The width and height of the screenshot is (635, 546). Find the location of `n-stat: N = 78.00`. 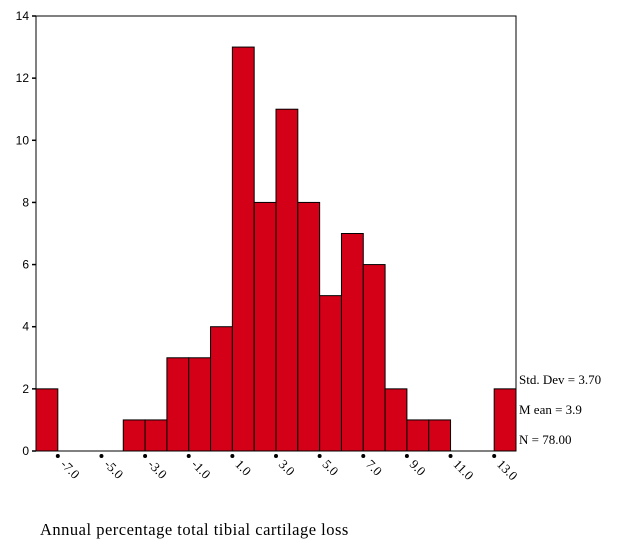

n-stat: N = 78.00 is located at coordinates (545, 439).